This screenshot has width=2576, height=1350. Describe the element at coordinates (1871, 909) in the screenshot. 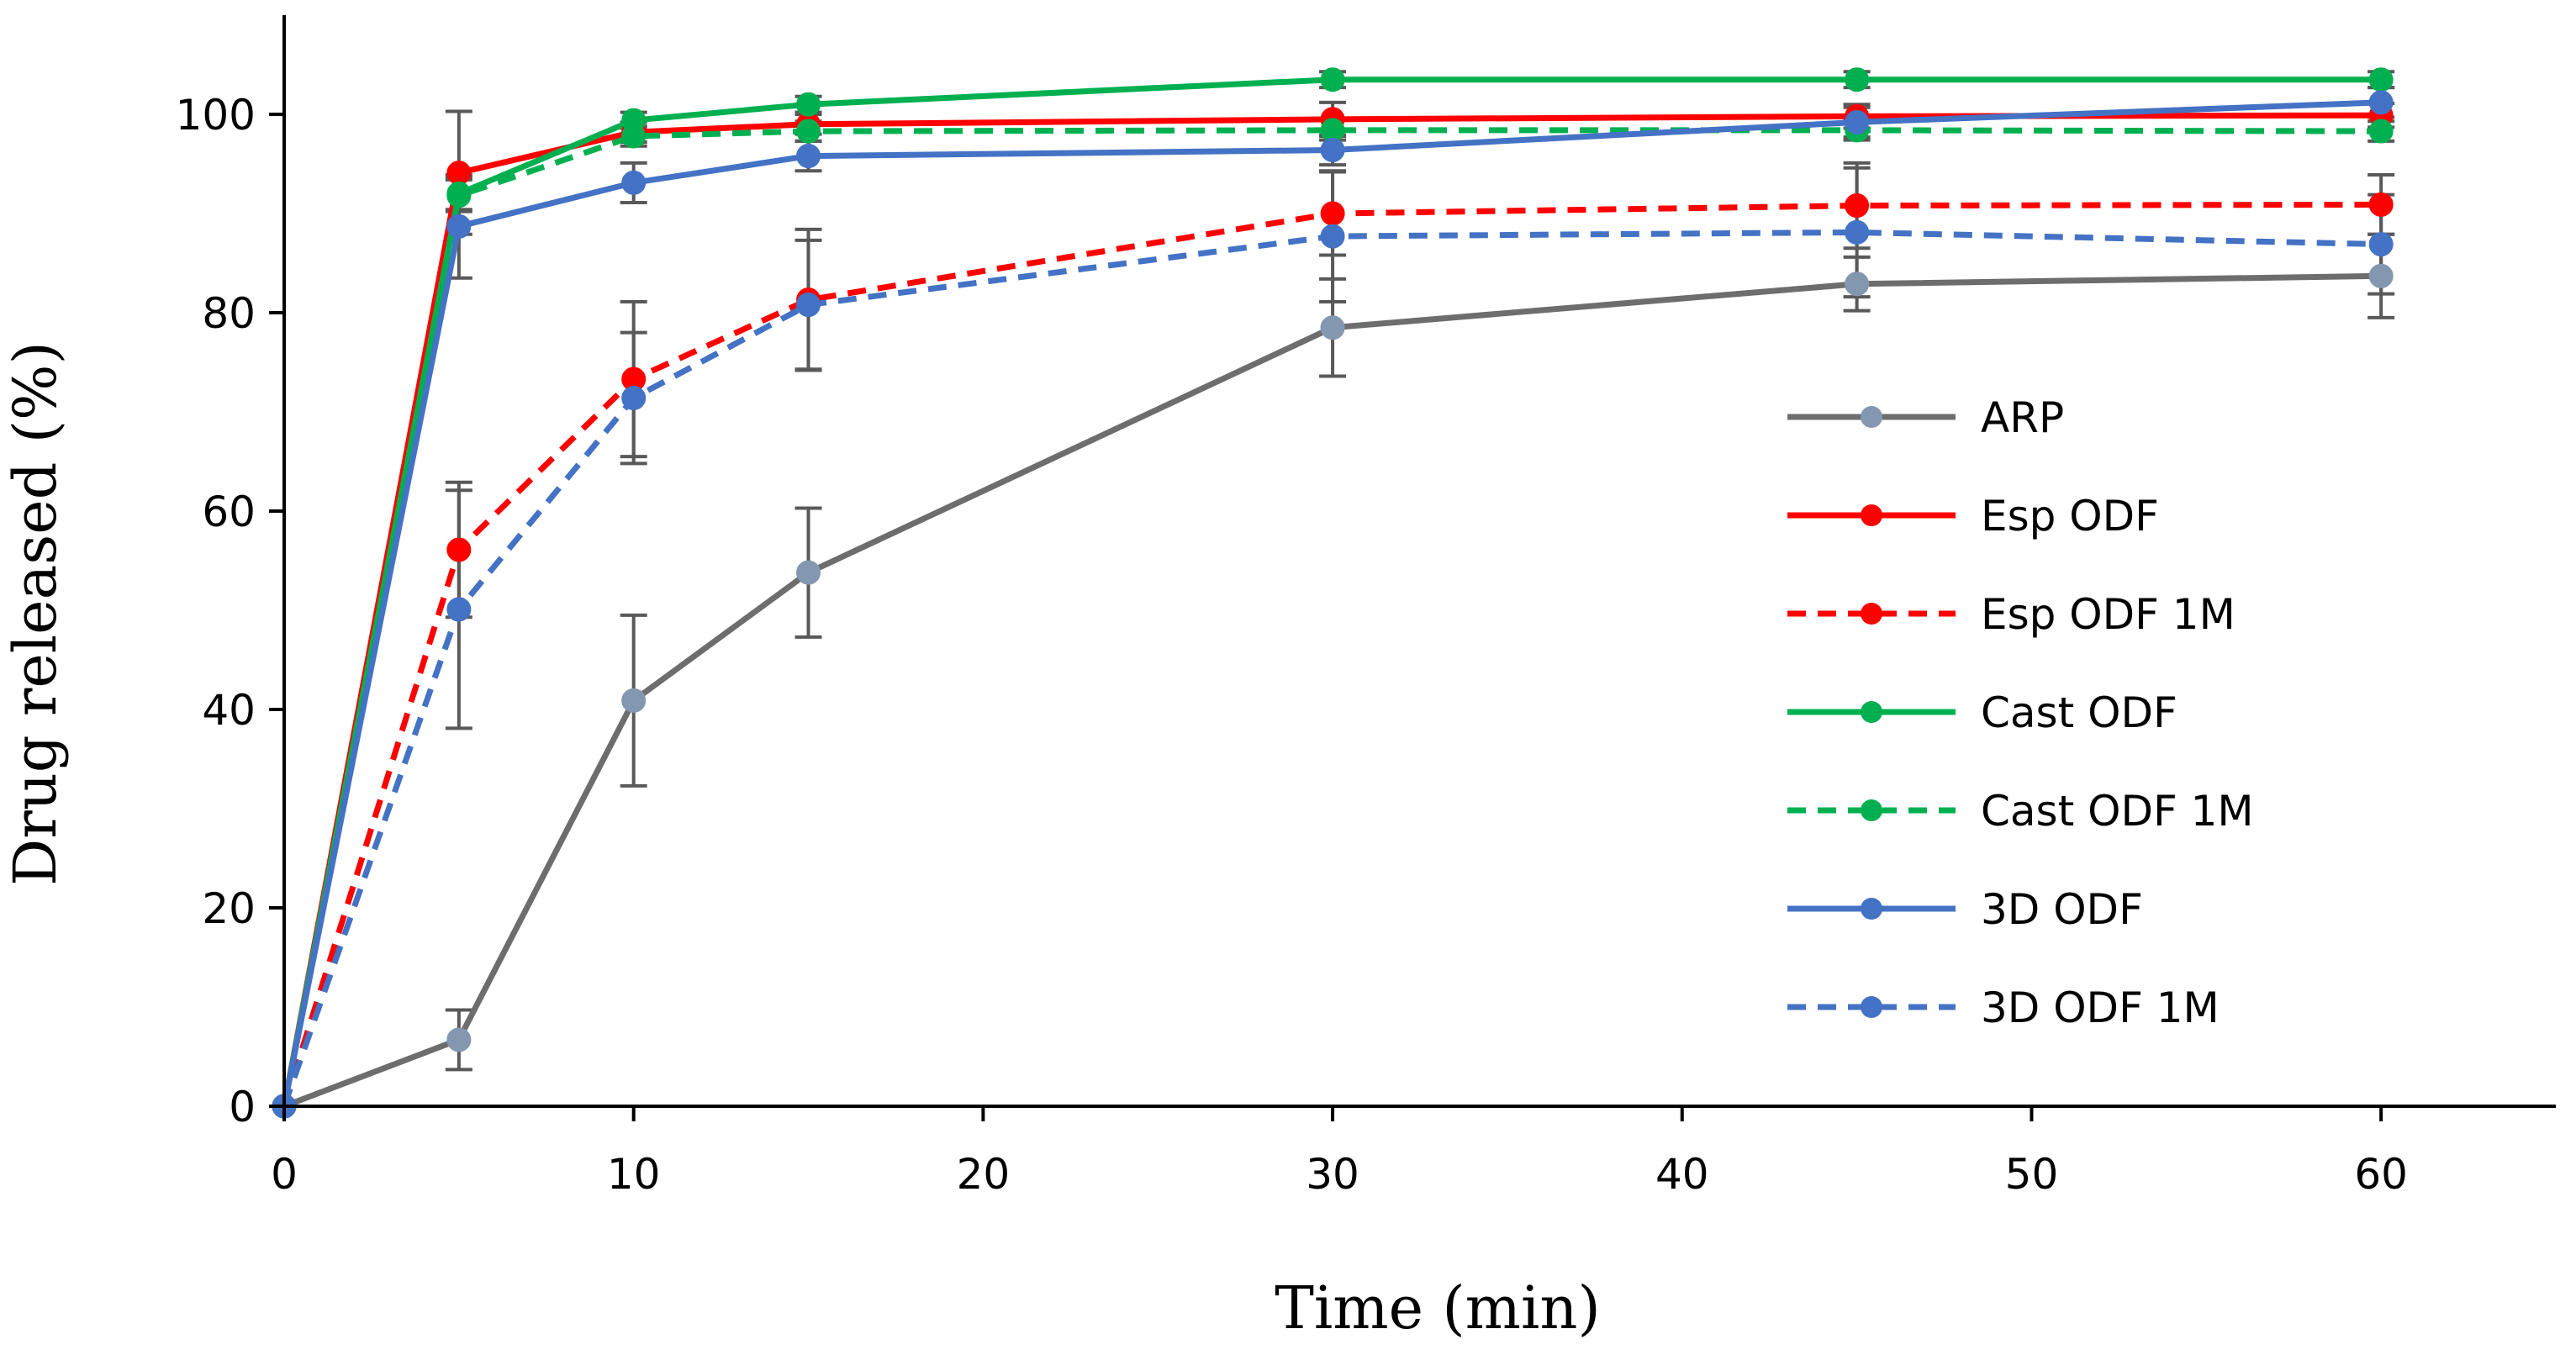

I see `legend-marker-3d-odf` at that location.